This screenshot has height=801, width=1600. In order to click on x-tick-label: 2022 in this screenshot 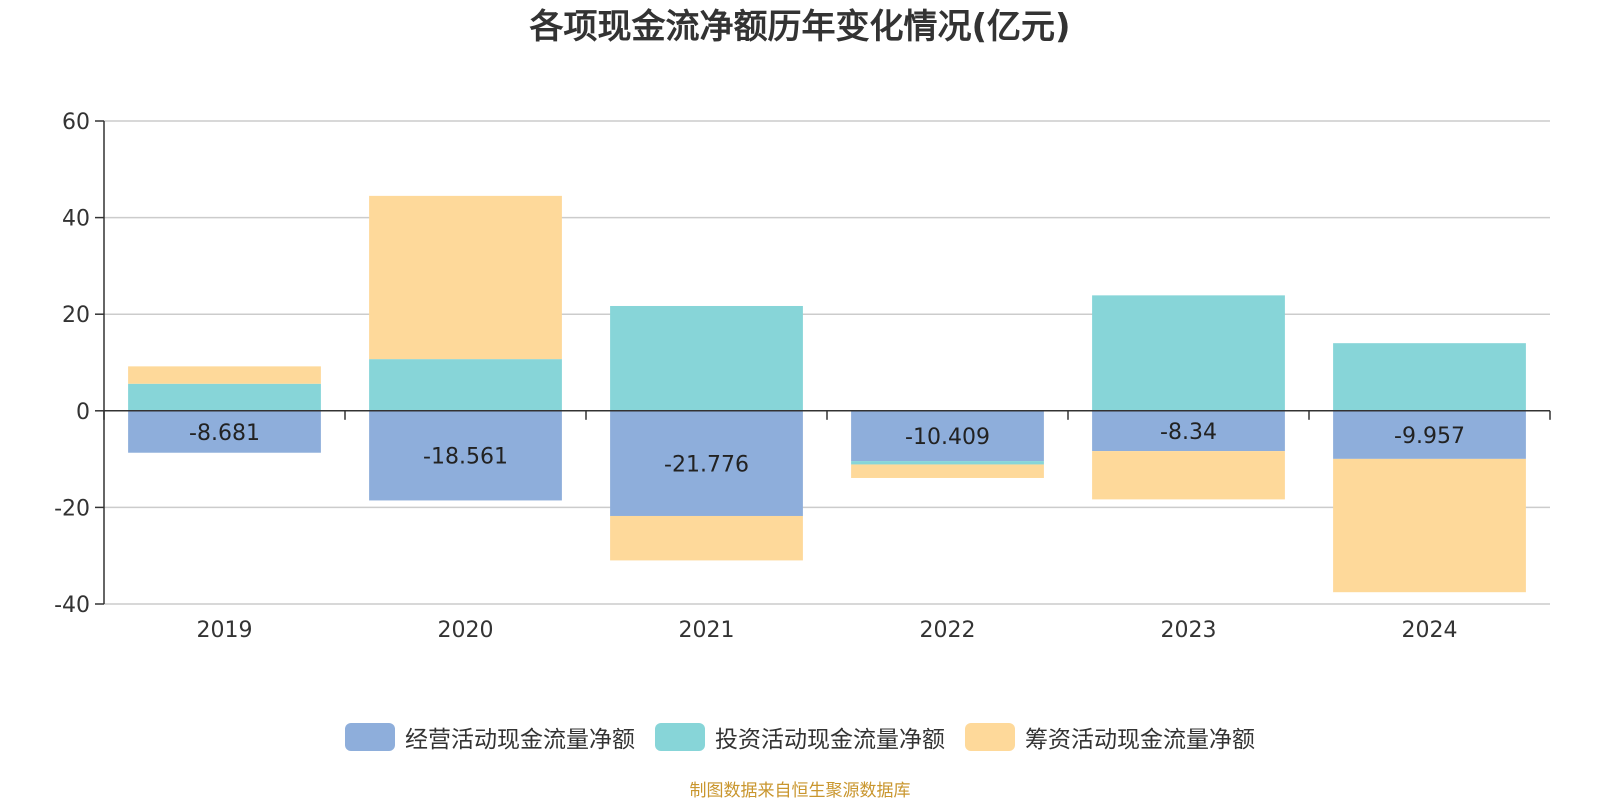, I will do `click(948, 630)`.